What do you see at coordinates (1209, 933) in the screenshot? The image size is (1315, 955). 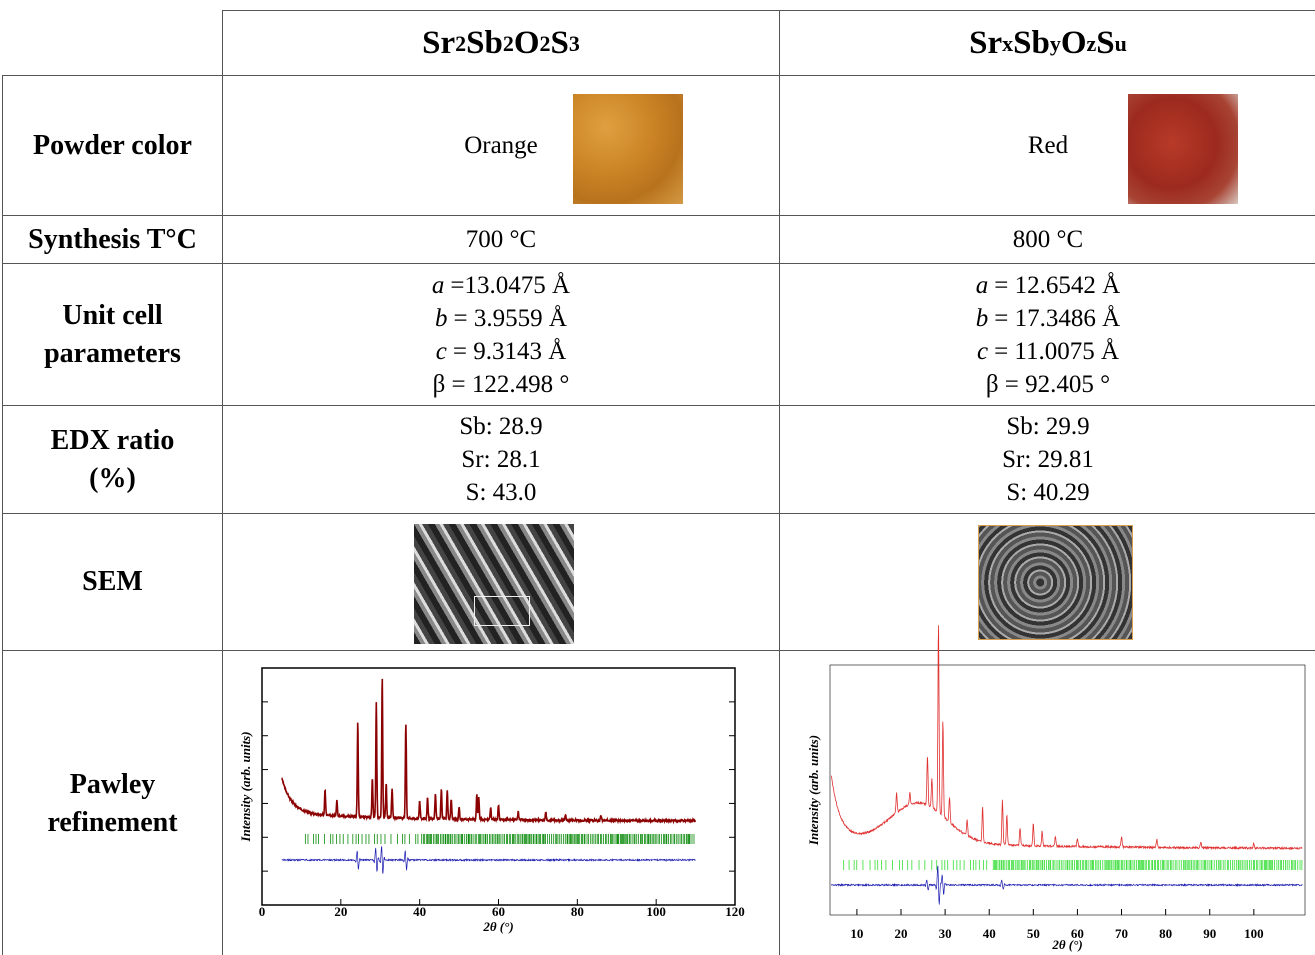 I see `x-tick-label: 90` at bounding box center [1209, 933].